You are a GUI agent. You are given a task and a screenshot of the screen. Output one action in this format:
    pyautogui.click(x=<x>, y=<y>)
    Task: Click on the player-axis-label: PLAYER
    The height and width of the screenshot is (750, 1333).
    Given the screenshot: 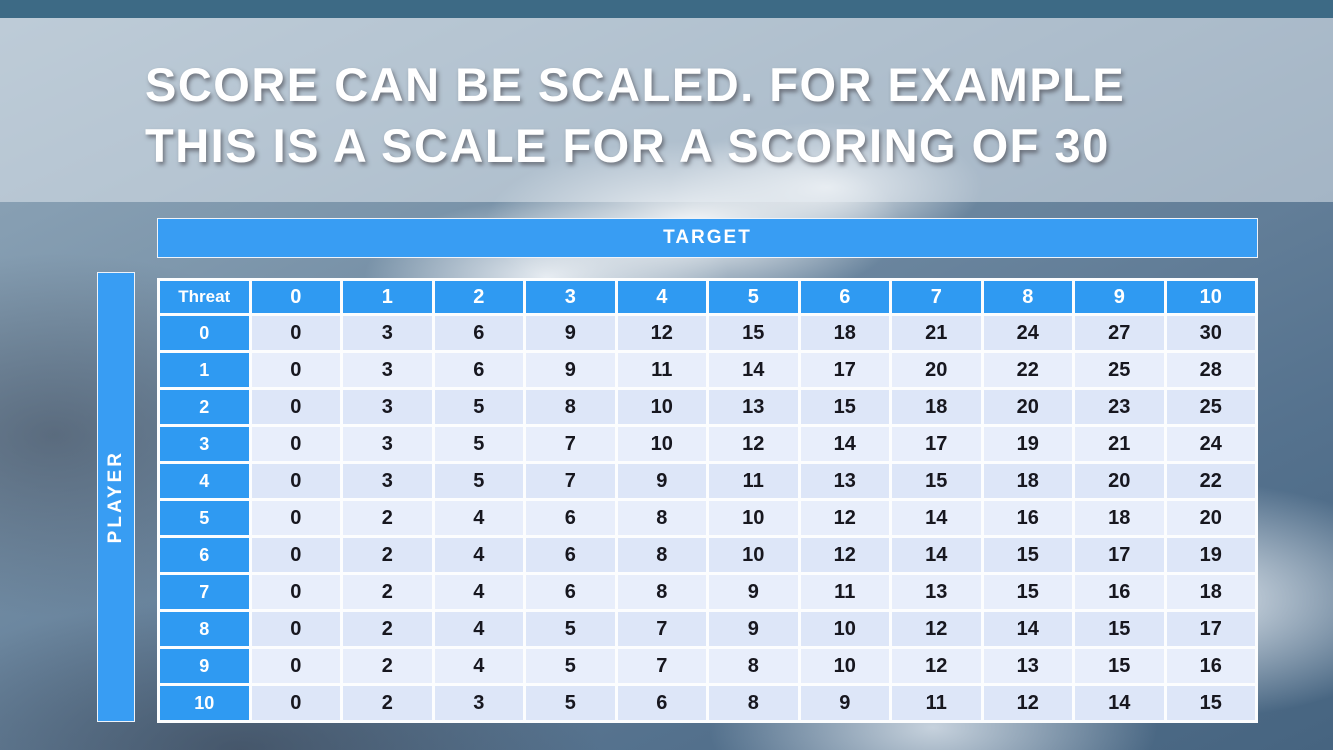 What is the action you would take?
    pyautogui.click(x=115, y=497)
    